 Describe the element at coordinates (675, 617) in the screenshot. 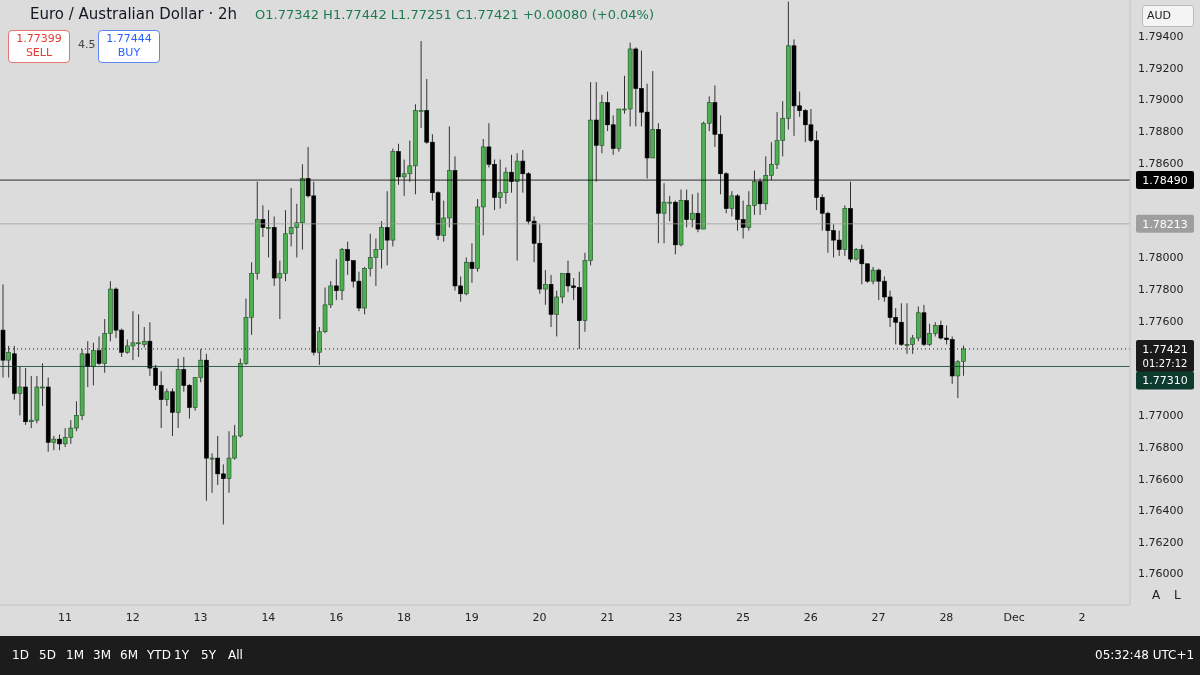

I see `x-tick-label: 23` at that location.